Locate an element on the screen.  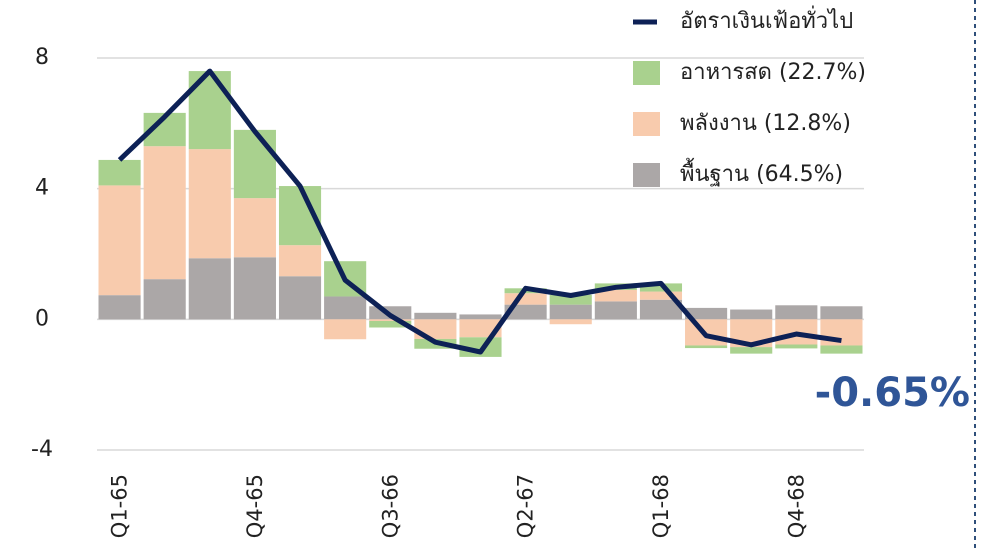
x-tick-label: Q1-65 is located at coordinates (120, 506).